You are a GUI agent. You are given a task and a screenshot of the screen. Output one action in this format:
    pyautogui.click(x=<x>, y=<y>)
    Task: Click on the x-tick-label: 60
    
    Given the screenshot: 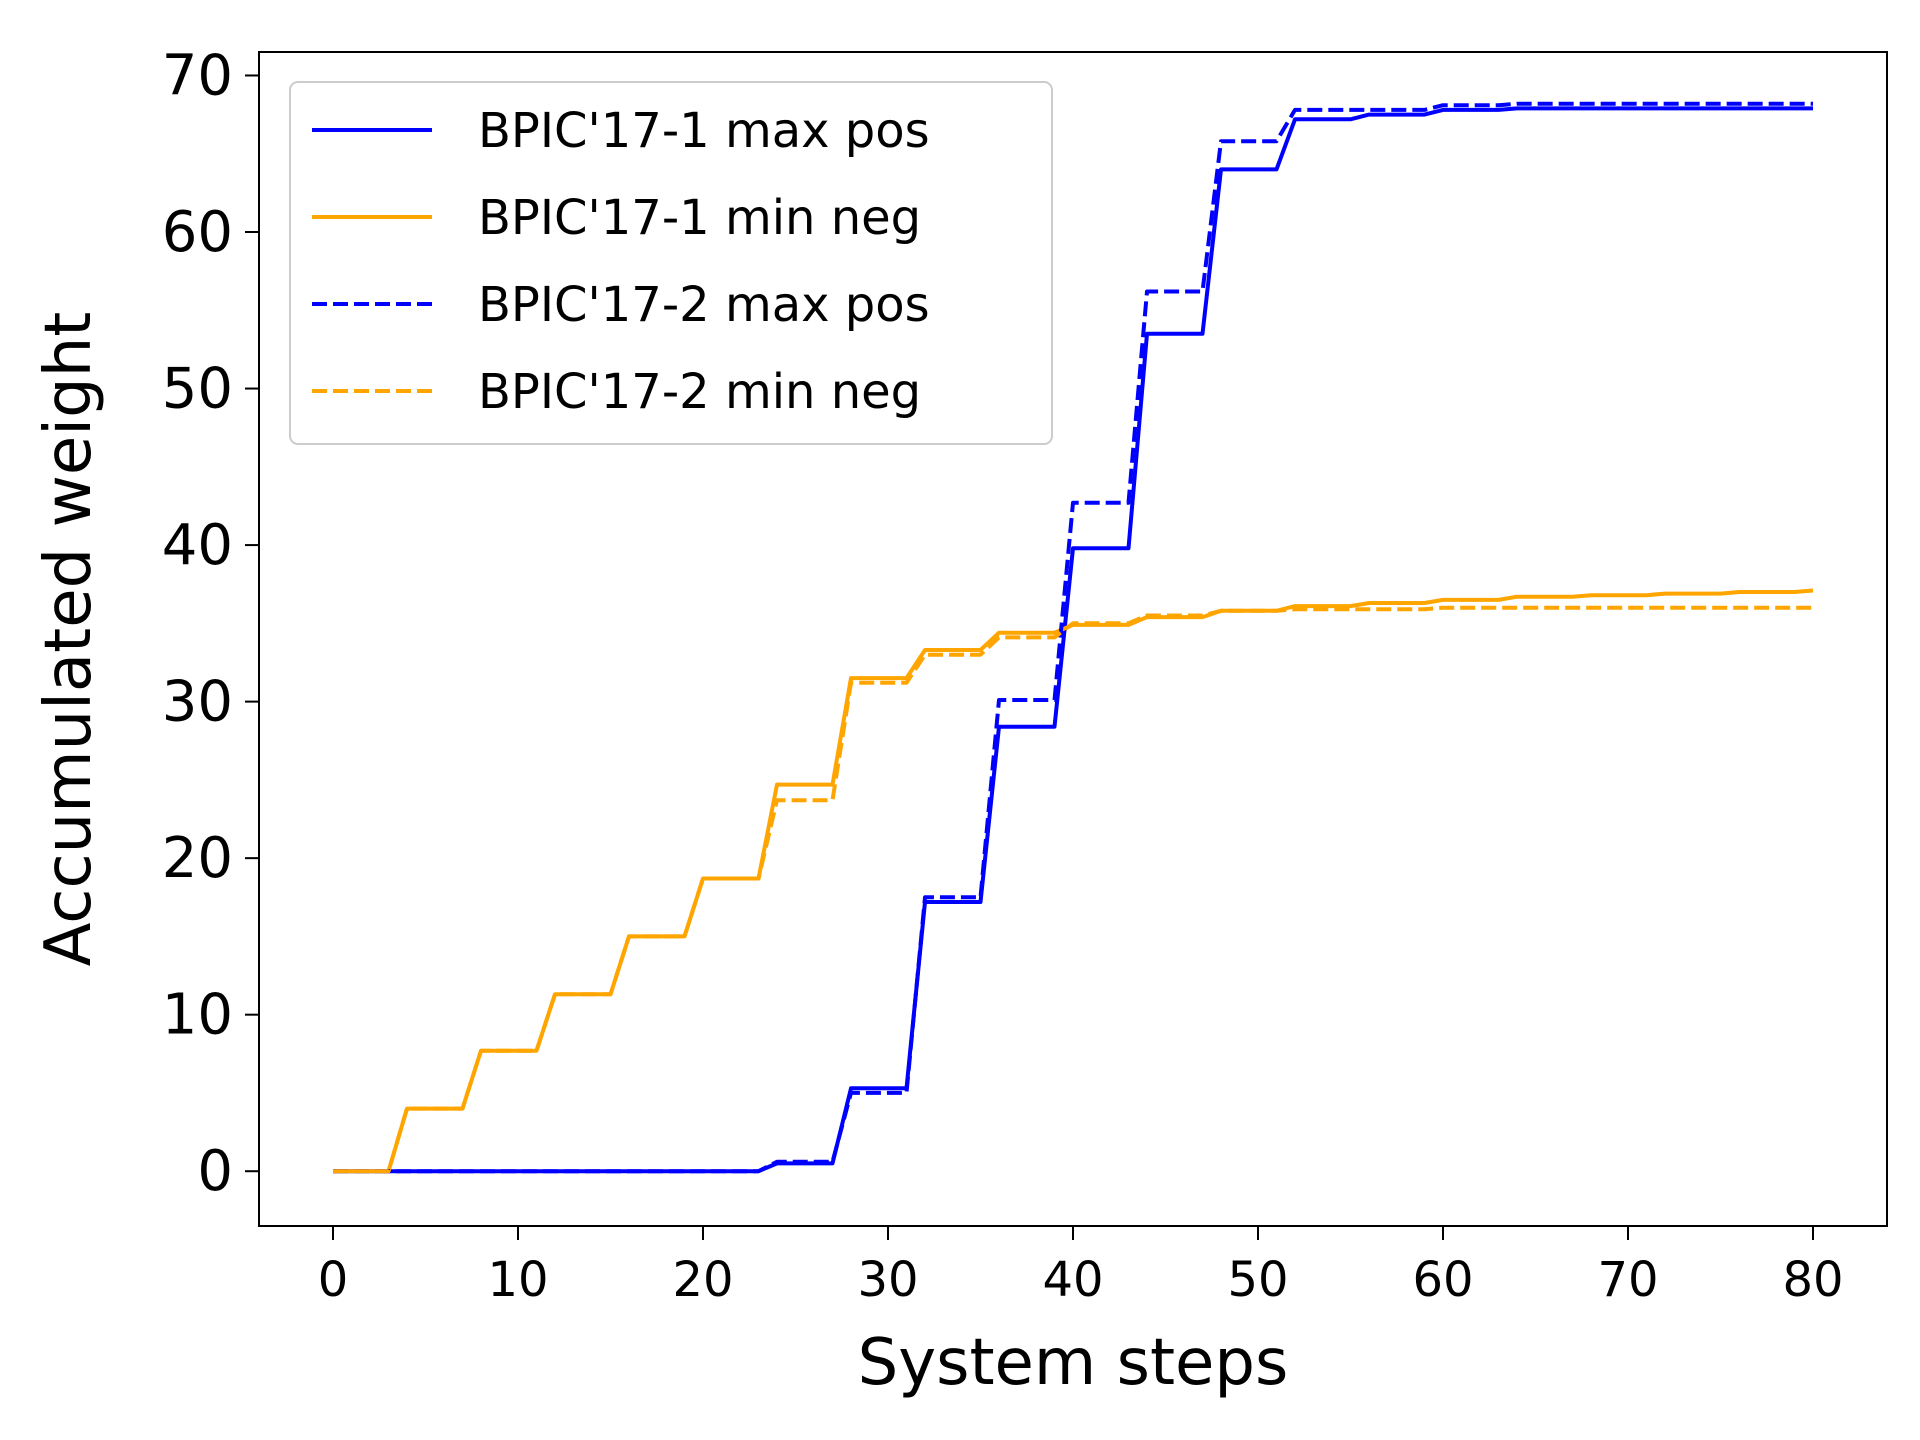 What is the action you would take?
    pyautogui.click(x=1442, y=1280)
    